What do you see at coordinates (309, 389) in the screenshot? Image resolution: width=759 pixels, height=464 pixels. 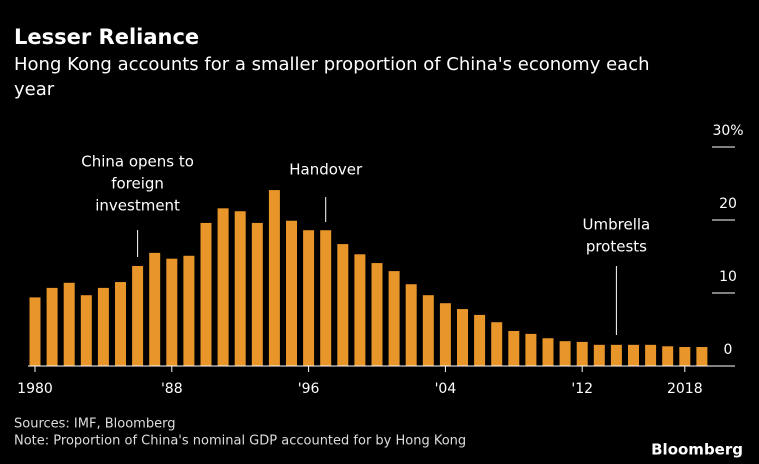 I see `x-tick-label: '96` at bounding box center [309, 389].